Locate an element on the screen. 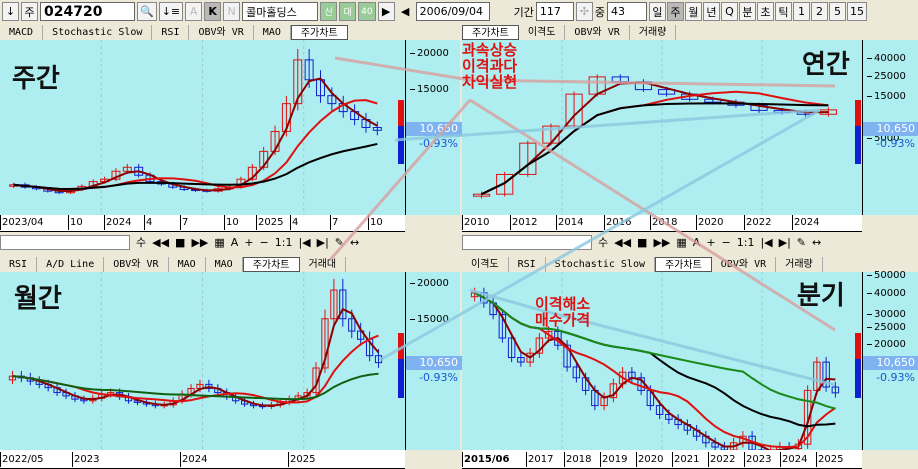 This screenshot has height=469, width=918. tab-br-4: OBV와 VR is located at coordinates (744, 264).